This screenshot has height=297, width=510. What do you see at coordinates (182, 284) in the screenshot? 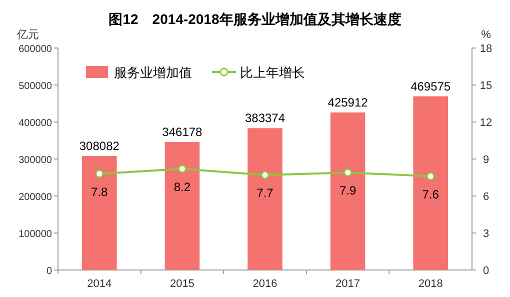
I see `x-tick-label: 2015` at bounding box center [182, 284].